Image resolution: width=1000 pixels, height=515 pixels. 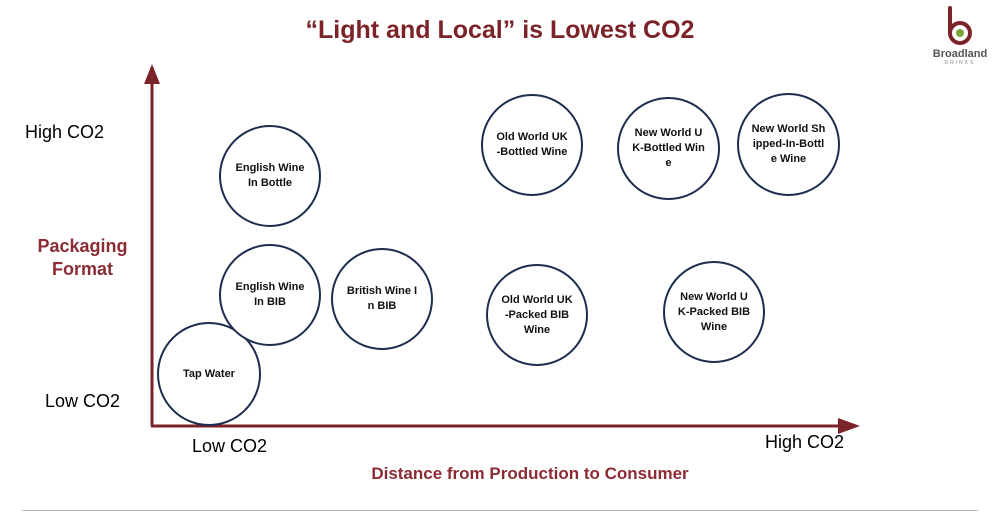 I want to click on bubble-new-world-shipped-in-bottle: New World Shipped-In-Bottle Wine, so click(x=788, y=144).